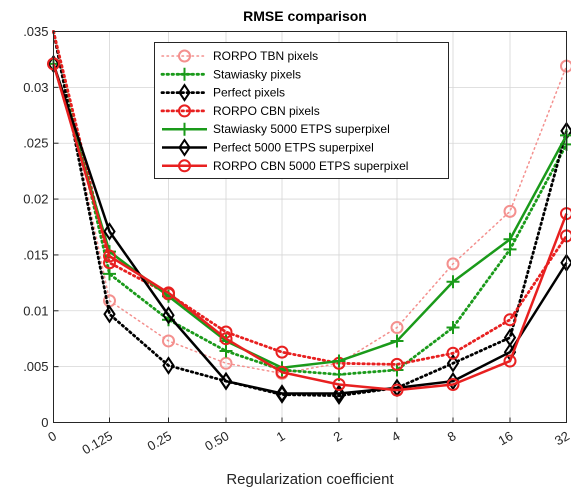 This screenshot has height=494, width=571. What do you see at coordinates (44, 422) in the screenshot?
I see `y-tick-label: 0` at bounding box center [44, 422].